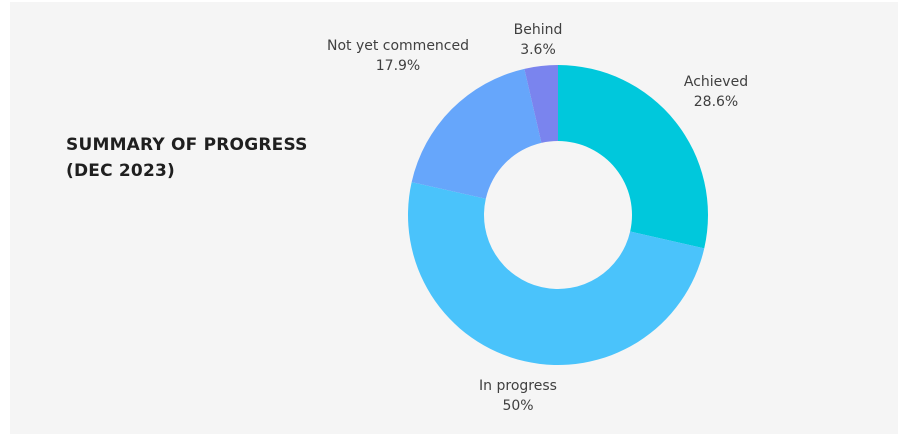  I want to click on slice-value-label: 28.6%, so click(716, 102).